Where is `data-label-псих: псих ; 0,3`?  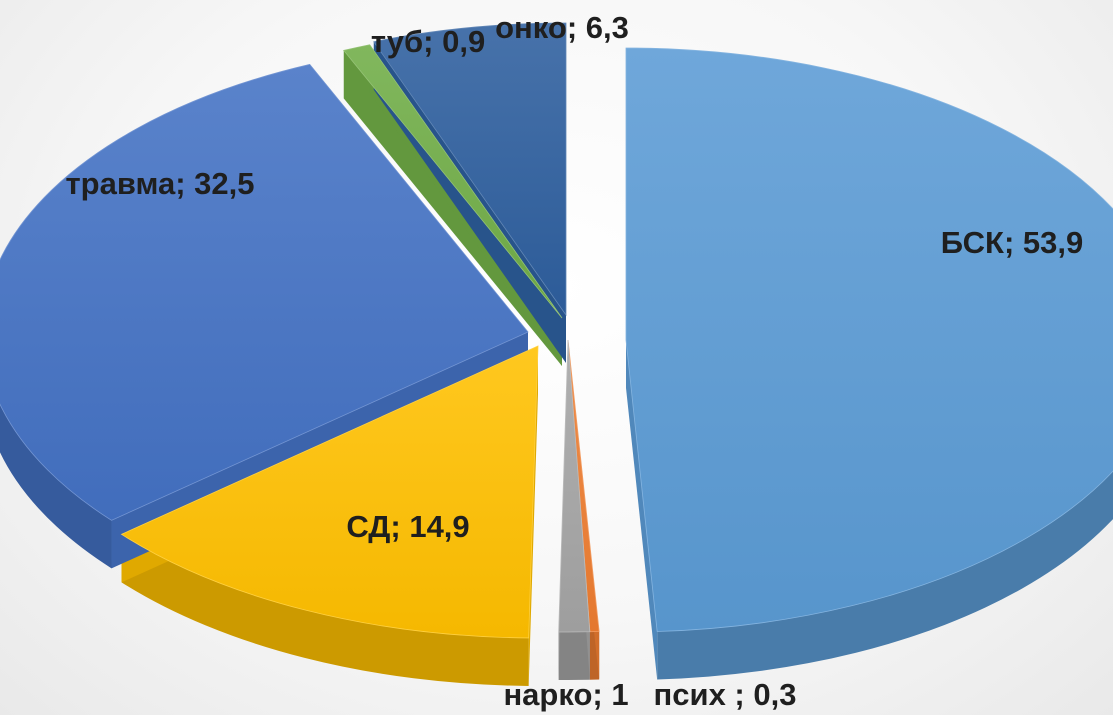
data-label-псих: псих ; 0,3 is located at coordinates (725, 694).